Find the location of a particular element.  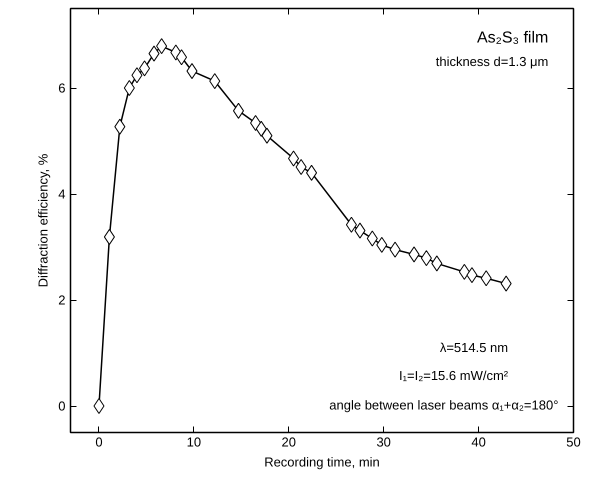

x-tick-label: 0 is located at coordinates (99, 442).